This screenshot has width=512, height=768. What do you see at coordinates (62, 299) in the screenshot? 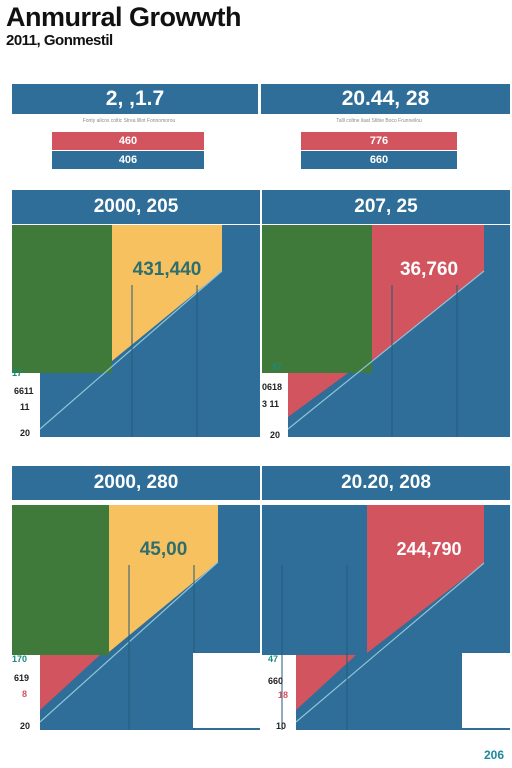
I see `chart-1-green-area` at bounding box center [62, 299].